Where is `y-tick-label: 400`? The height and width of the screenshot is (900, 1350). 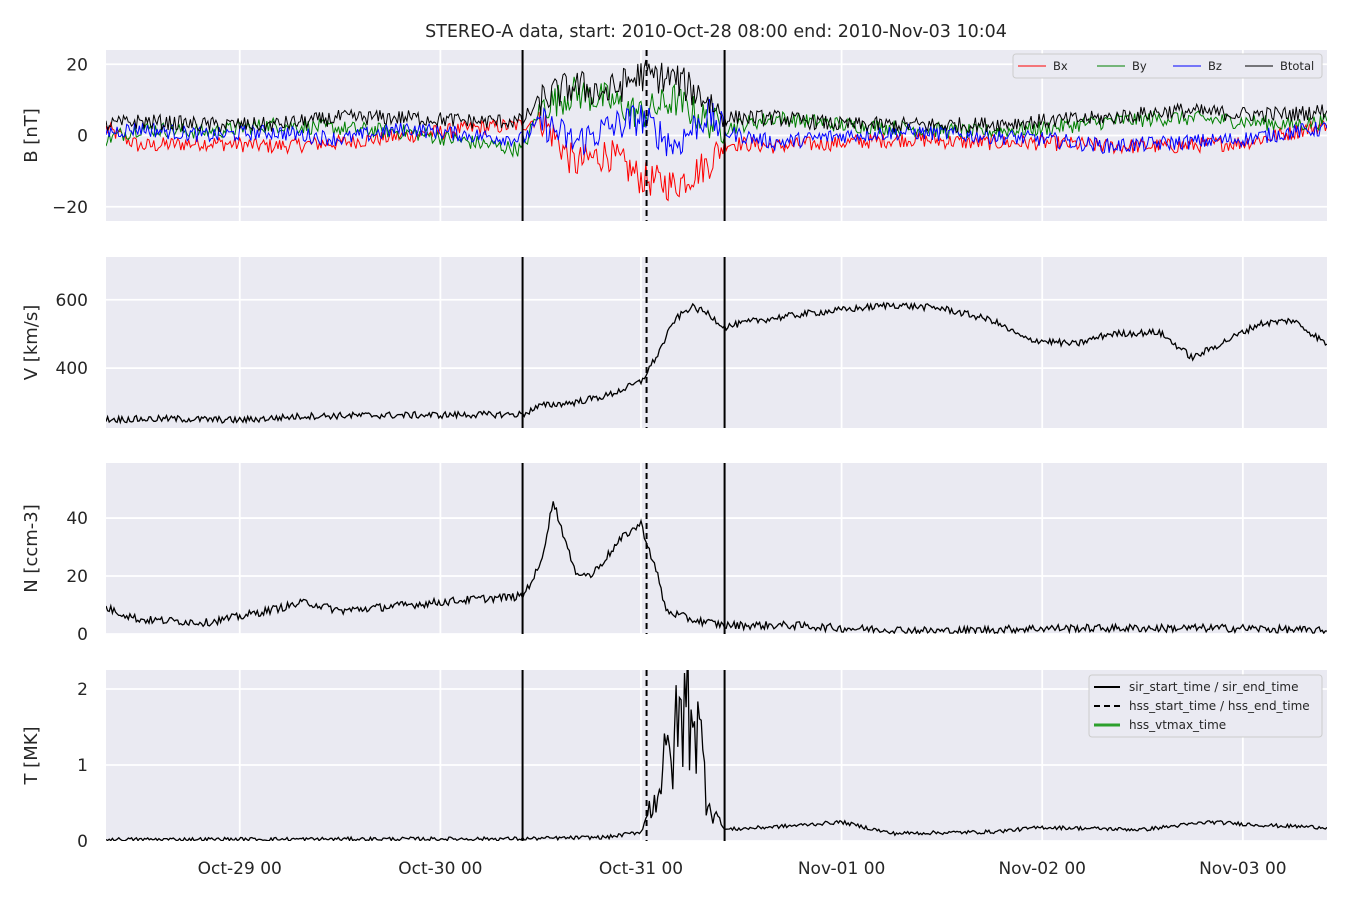
y-tick-label: 400 is located at coordinates (72, 369).